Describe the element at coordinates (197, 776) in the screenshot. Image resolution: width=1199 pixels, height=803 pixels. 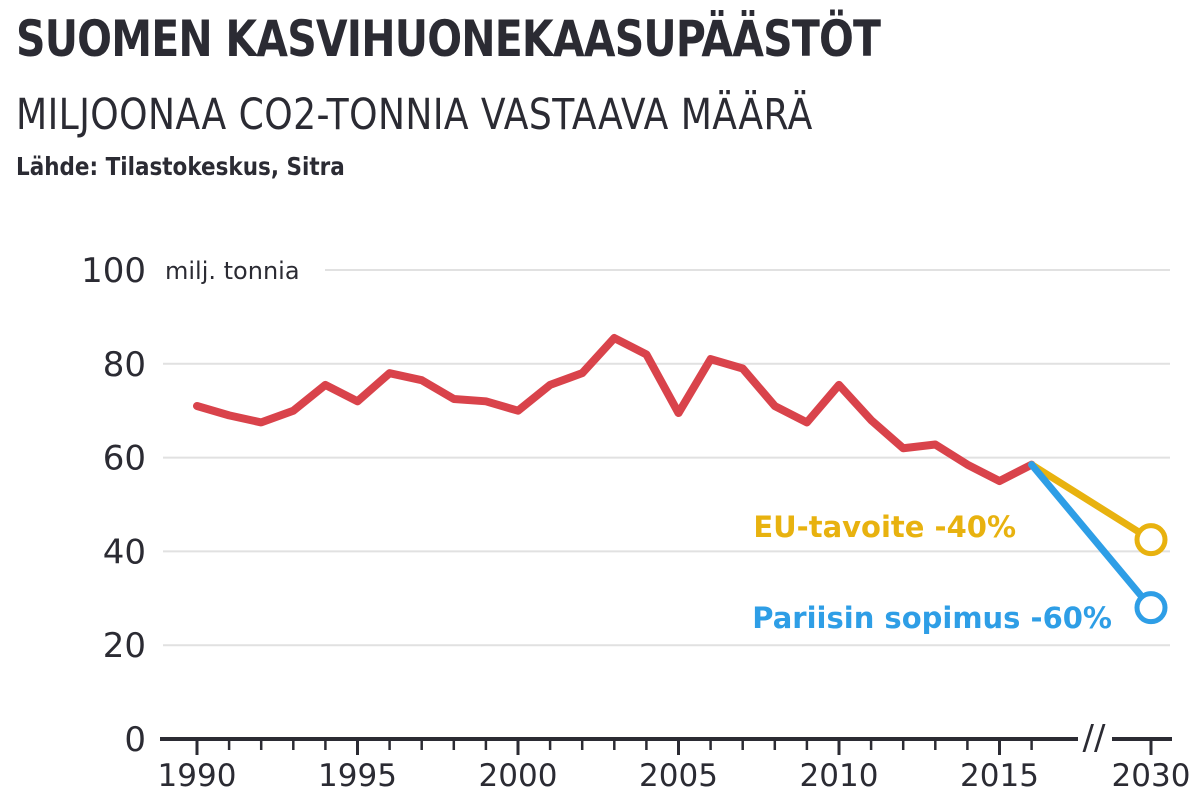
I see `x-tick-label-1990: 1990` at that location.